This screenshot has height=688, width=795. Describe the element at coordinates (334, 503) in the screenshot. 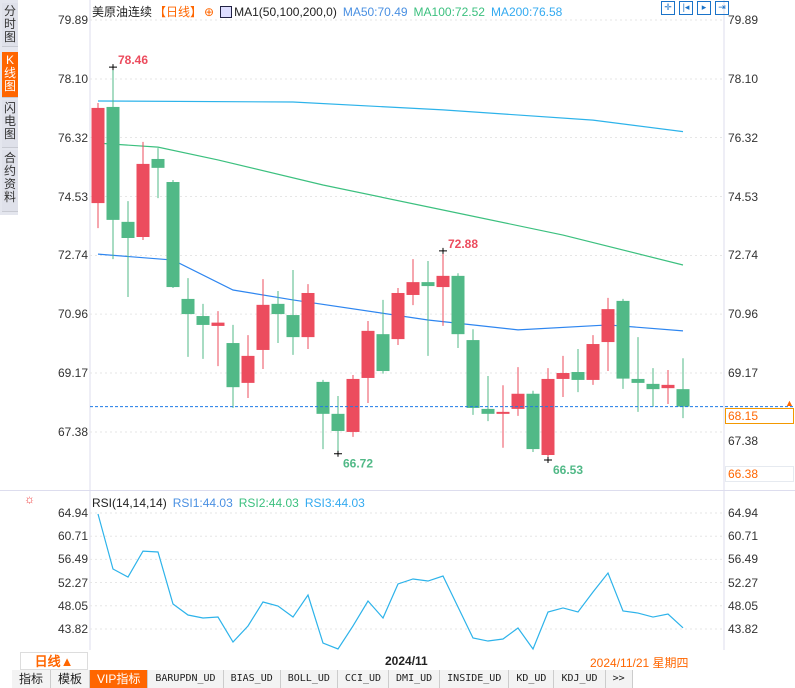

I see `rsi3-value: RSI3:44.03` at that location.